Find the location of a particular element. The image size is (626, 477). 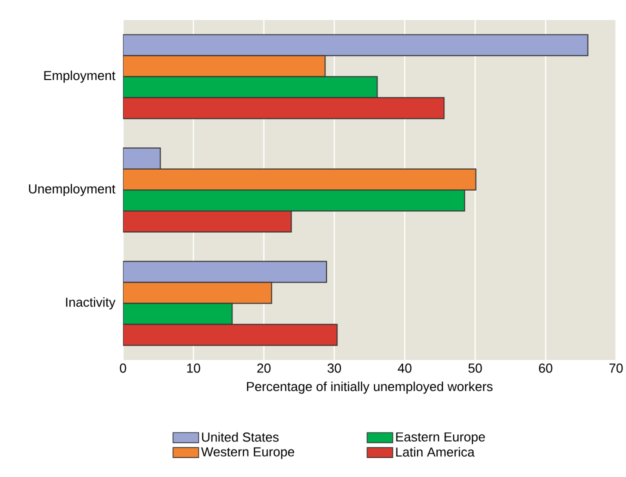

x-tick-label: 10 is located at coordinates (193, 368).